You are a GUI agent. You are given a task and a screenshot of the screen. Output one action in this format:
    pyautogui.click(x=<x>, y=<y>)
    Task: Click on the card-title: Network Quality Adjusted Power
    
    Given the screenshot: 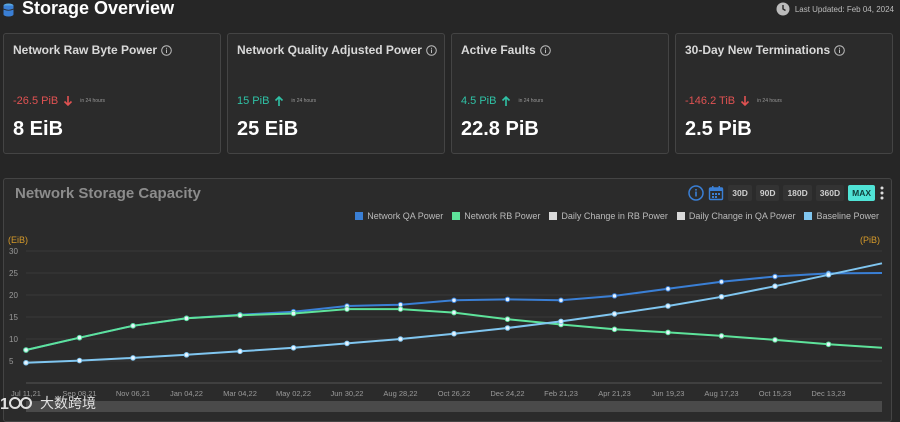 What is the action you would take?
    pyautogui.click(x=329, y=50)
    